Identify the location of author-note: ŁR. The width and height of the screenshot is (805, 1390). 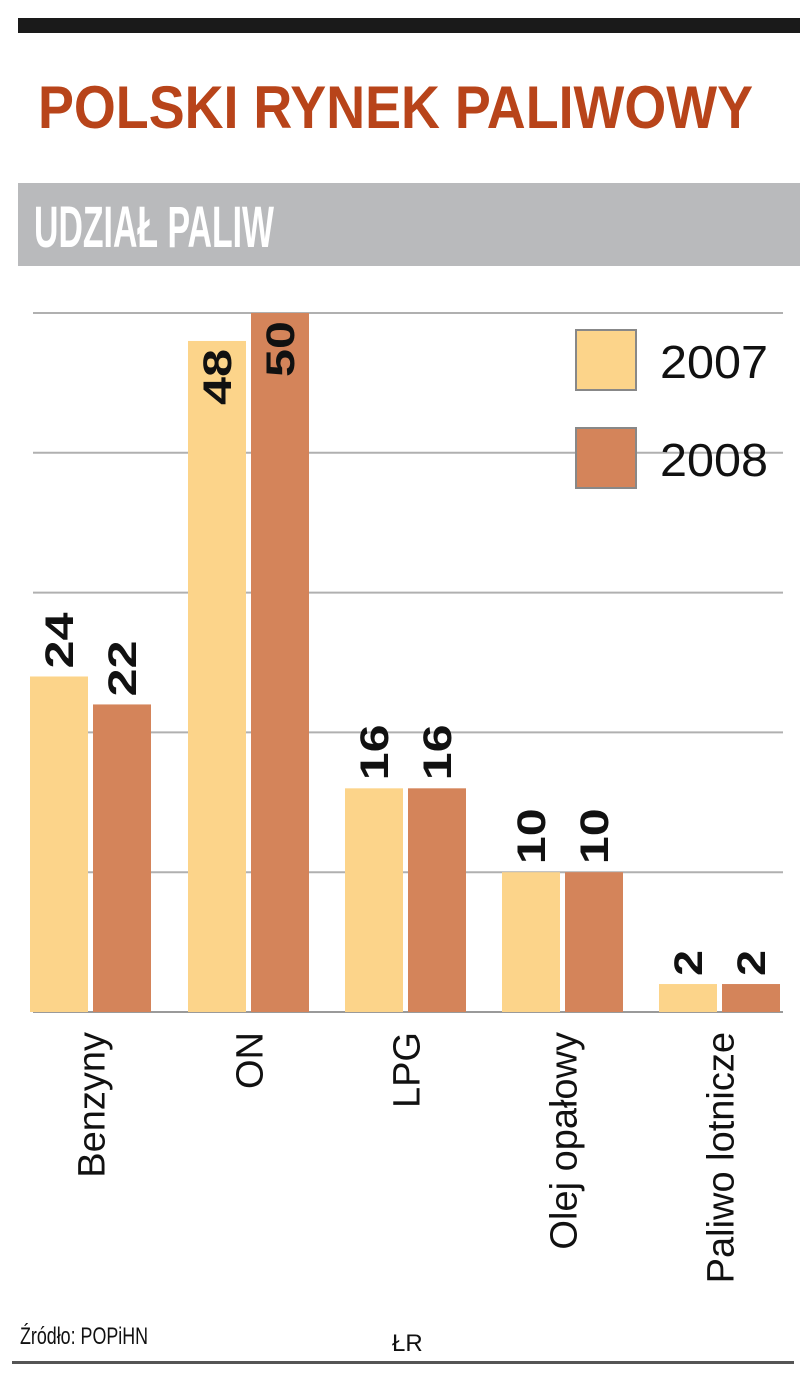
(407, 1343).